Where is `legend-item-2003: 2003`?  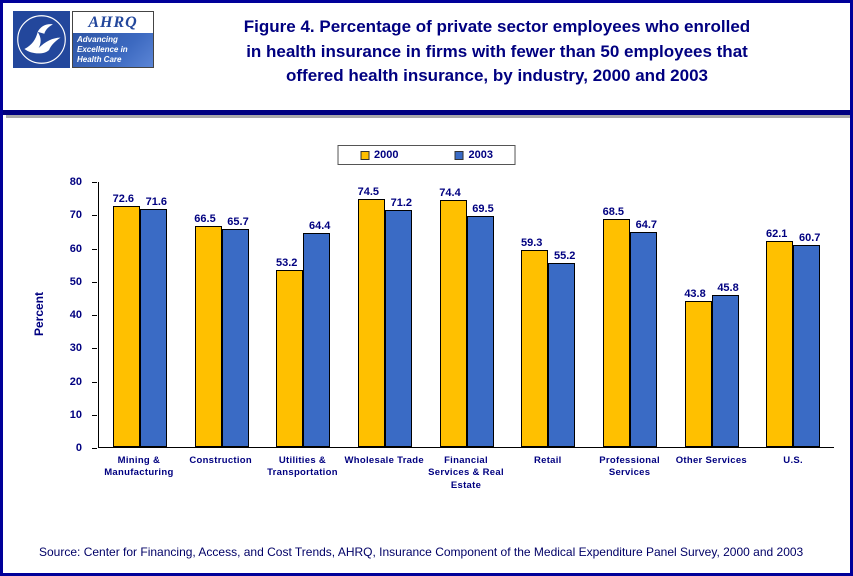
legend-item-2003: 2003 is located at coordinates (473, 155).